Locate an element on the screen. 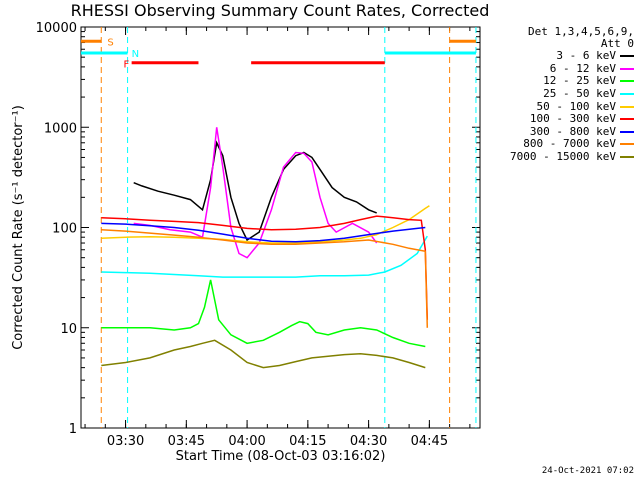 Image resolution: width=640 pixels, height=480 pixels. y-tick-label: 10 is located at coordinates (68, 329).